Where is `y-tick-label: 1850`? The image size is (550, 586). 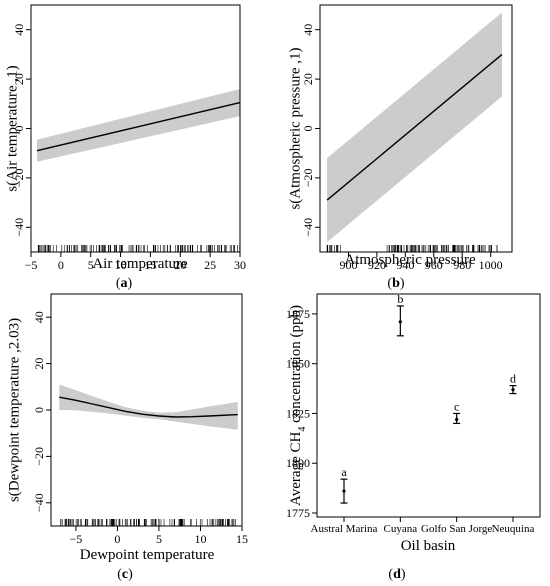
y-tick-label: 1850 is located at coordinates (298, 364).